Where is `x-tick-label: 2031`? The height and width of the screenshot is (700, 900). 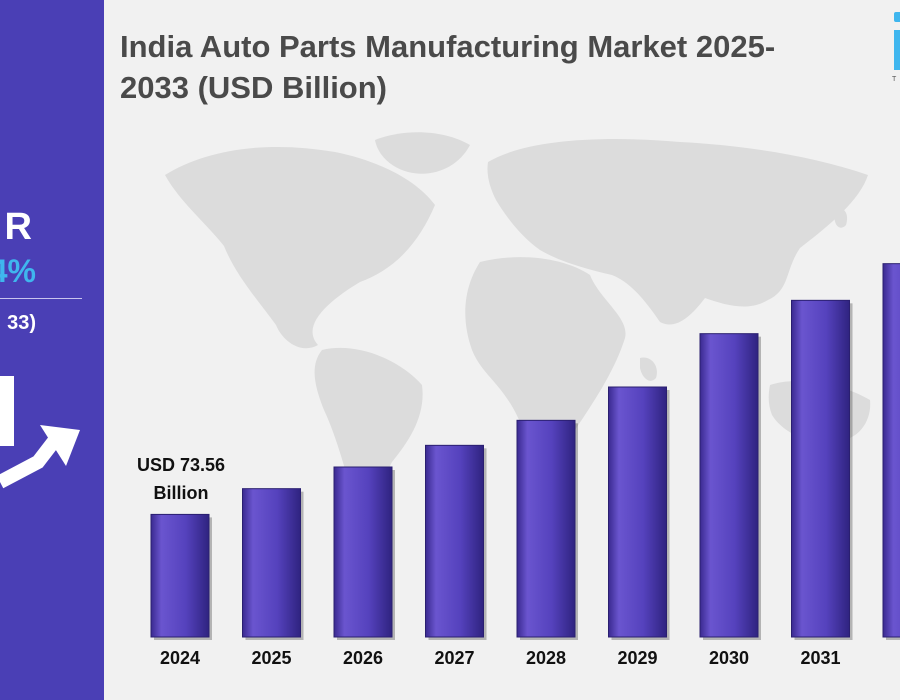
x-tick-label: 2031 is located at coordinates (820, 658).